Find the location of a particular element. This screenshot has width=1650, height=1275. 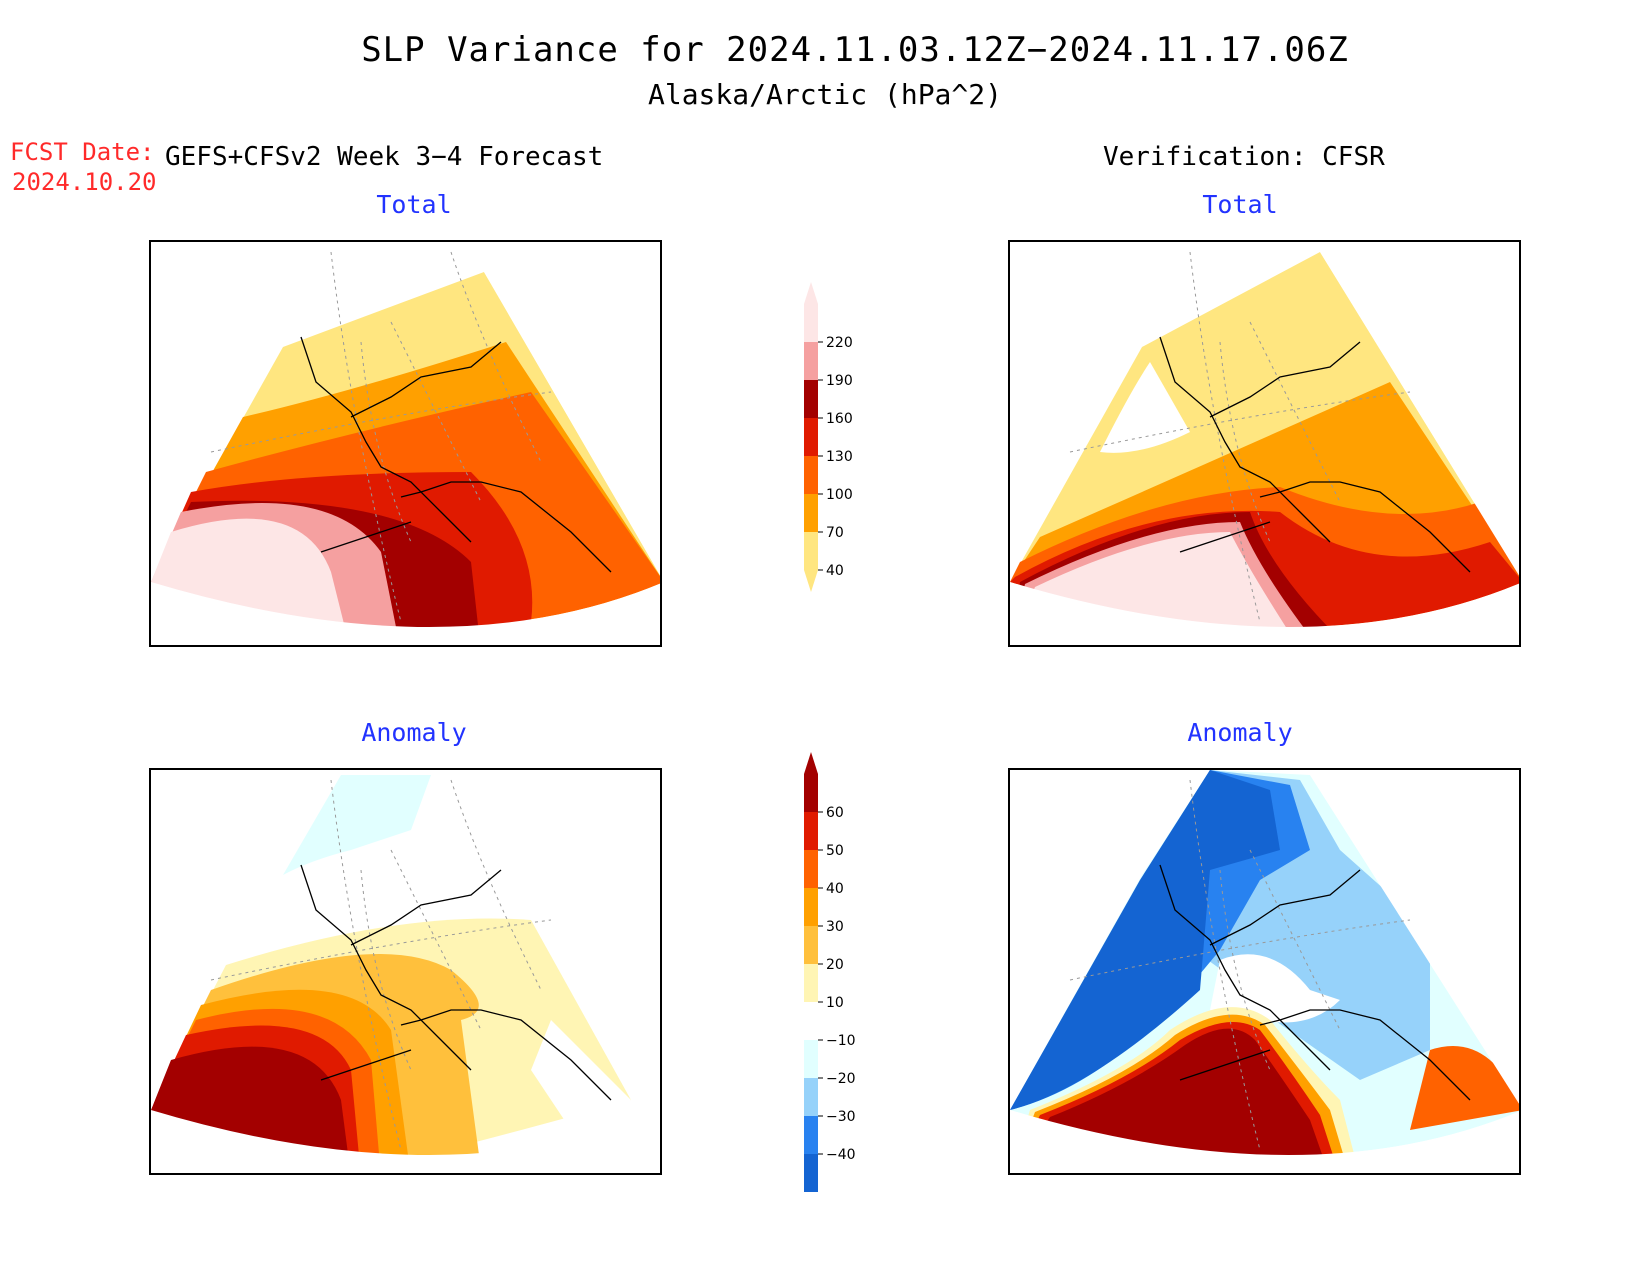

panel-title-fcst-total: Total is located at coordinates (414, 204).